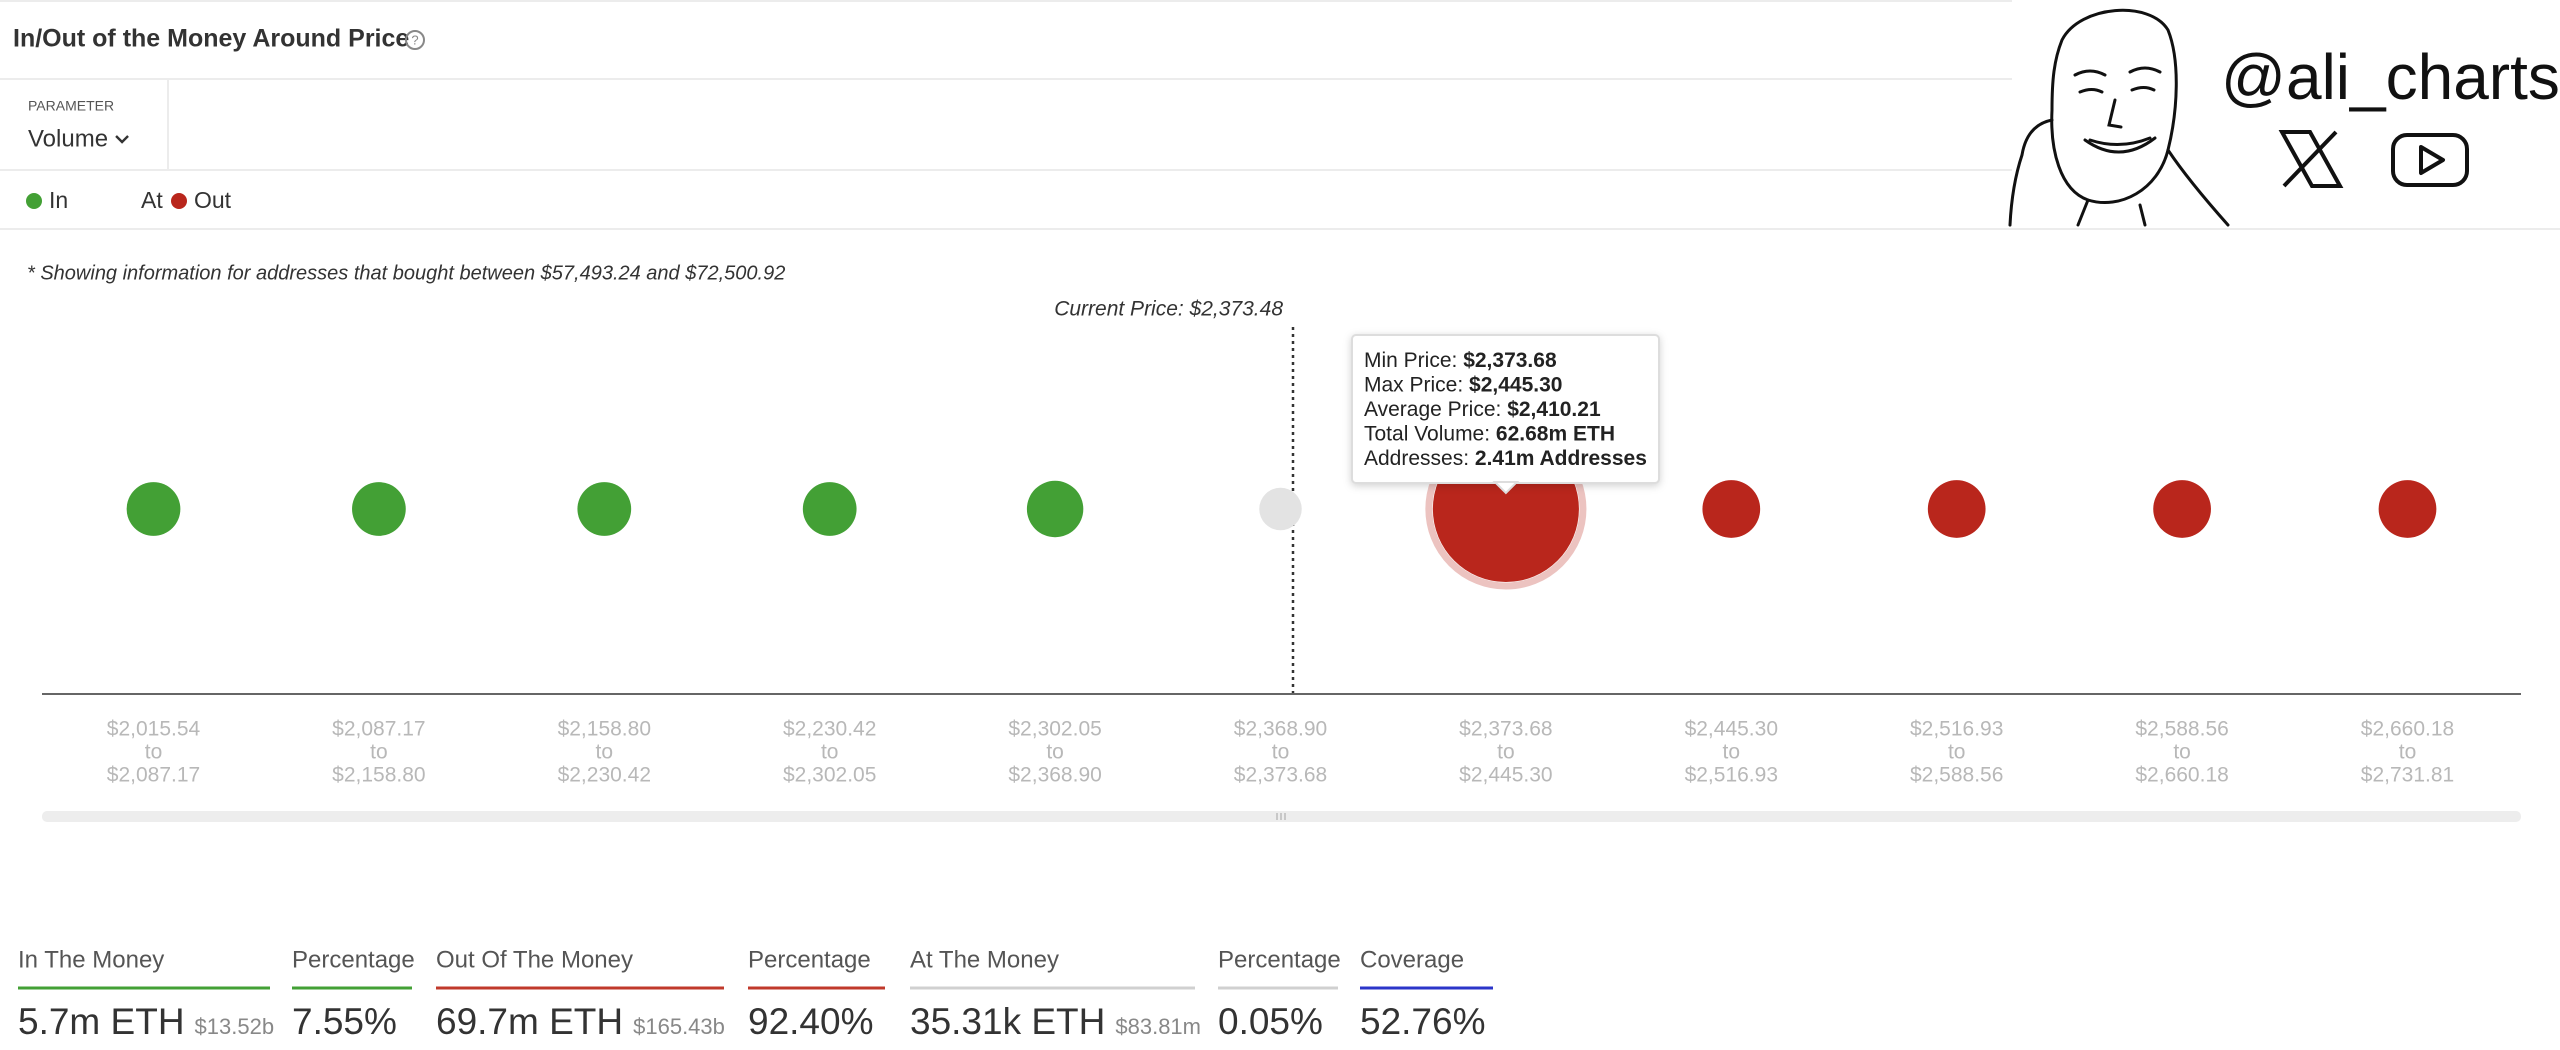 The image size is (2560, 1050). Describe the element at coordinates (1054, 729) in the screenshot. I see `x-tick-label: $2,302.05` at that location.